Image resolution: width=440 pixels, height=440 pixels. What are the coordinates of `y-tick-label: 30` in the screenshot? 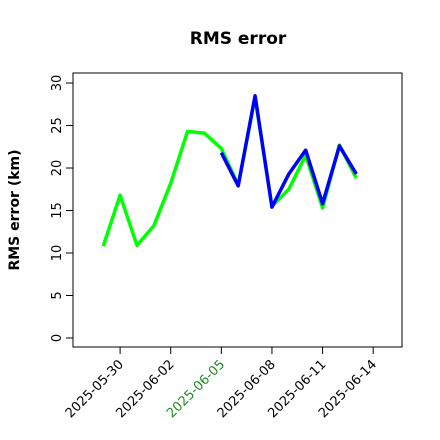 It's located at (57, 83).